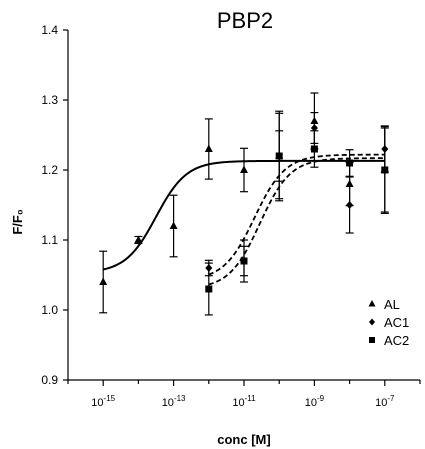  Describe the element at coordinates (372, 303) in the screenshot. I see `legend-marker-al` at that location.